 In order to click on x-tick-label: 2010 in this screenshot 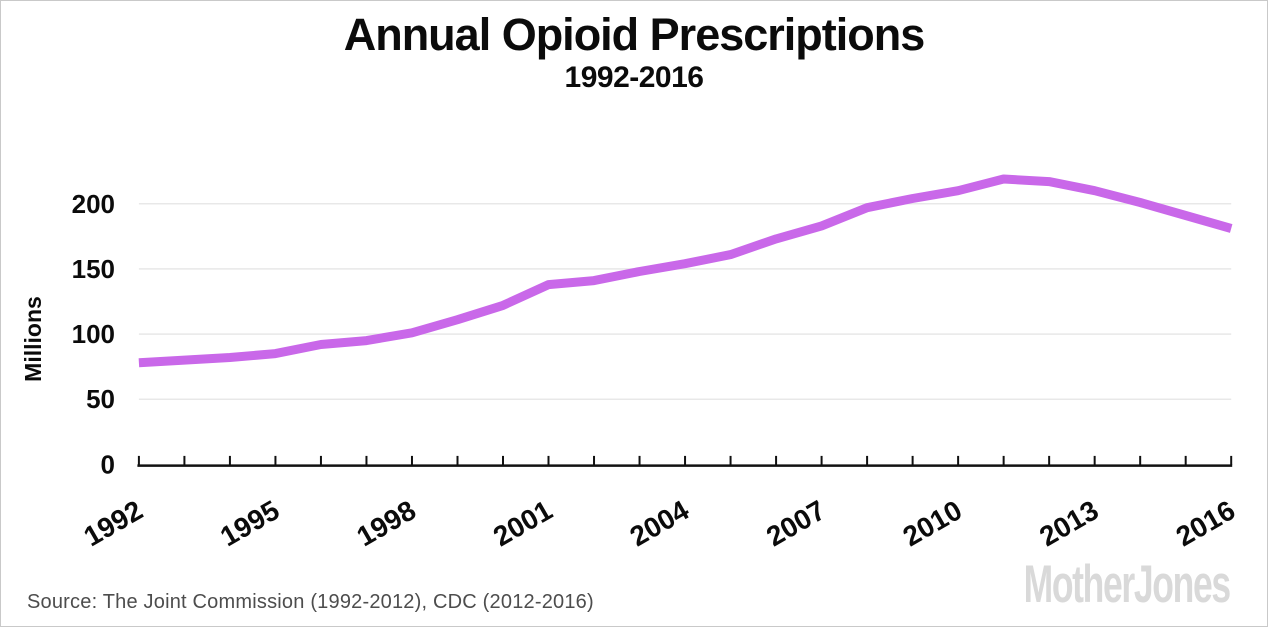, I will do `click(932, 523)`.